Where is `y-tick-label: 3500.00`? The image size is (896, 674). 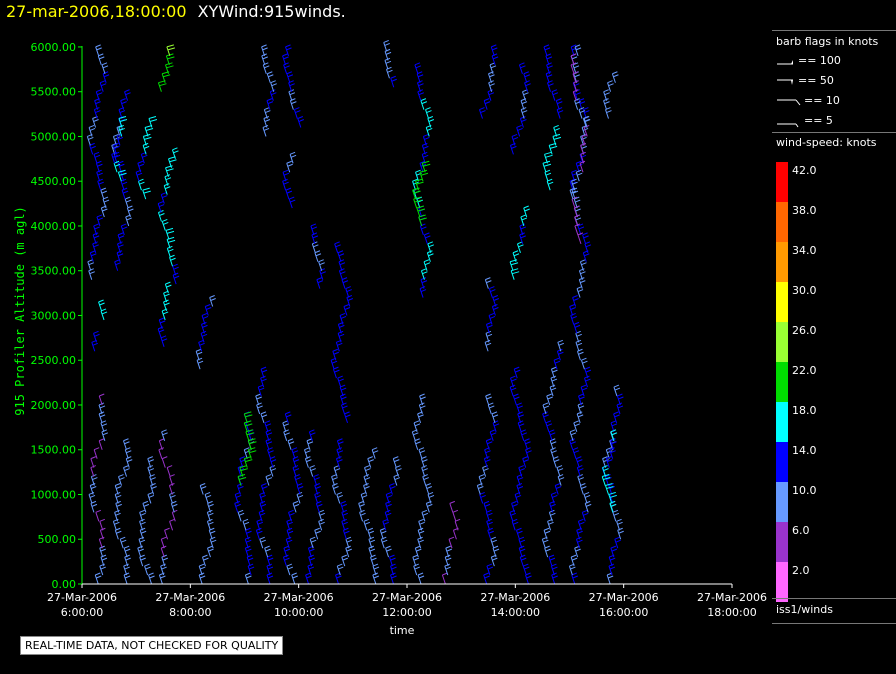 y-tick-label: 3500.00 is located at coordinates (54, 271).